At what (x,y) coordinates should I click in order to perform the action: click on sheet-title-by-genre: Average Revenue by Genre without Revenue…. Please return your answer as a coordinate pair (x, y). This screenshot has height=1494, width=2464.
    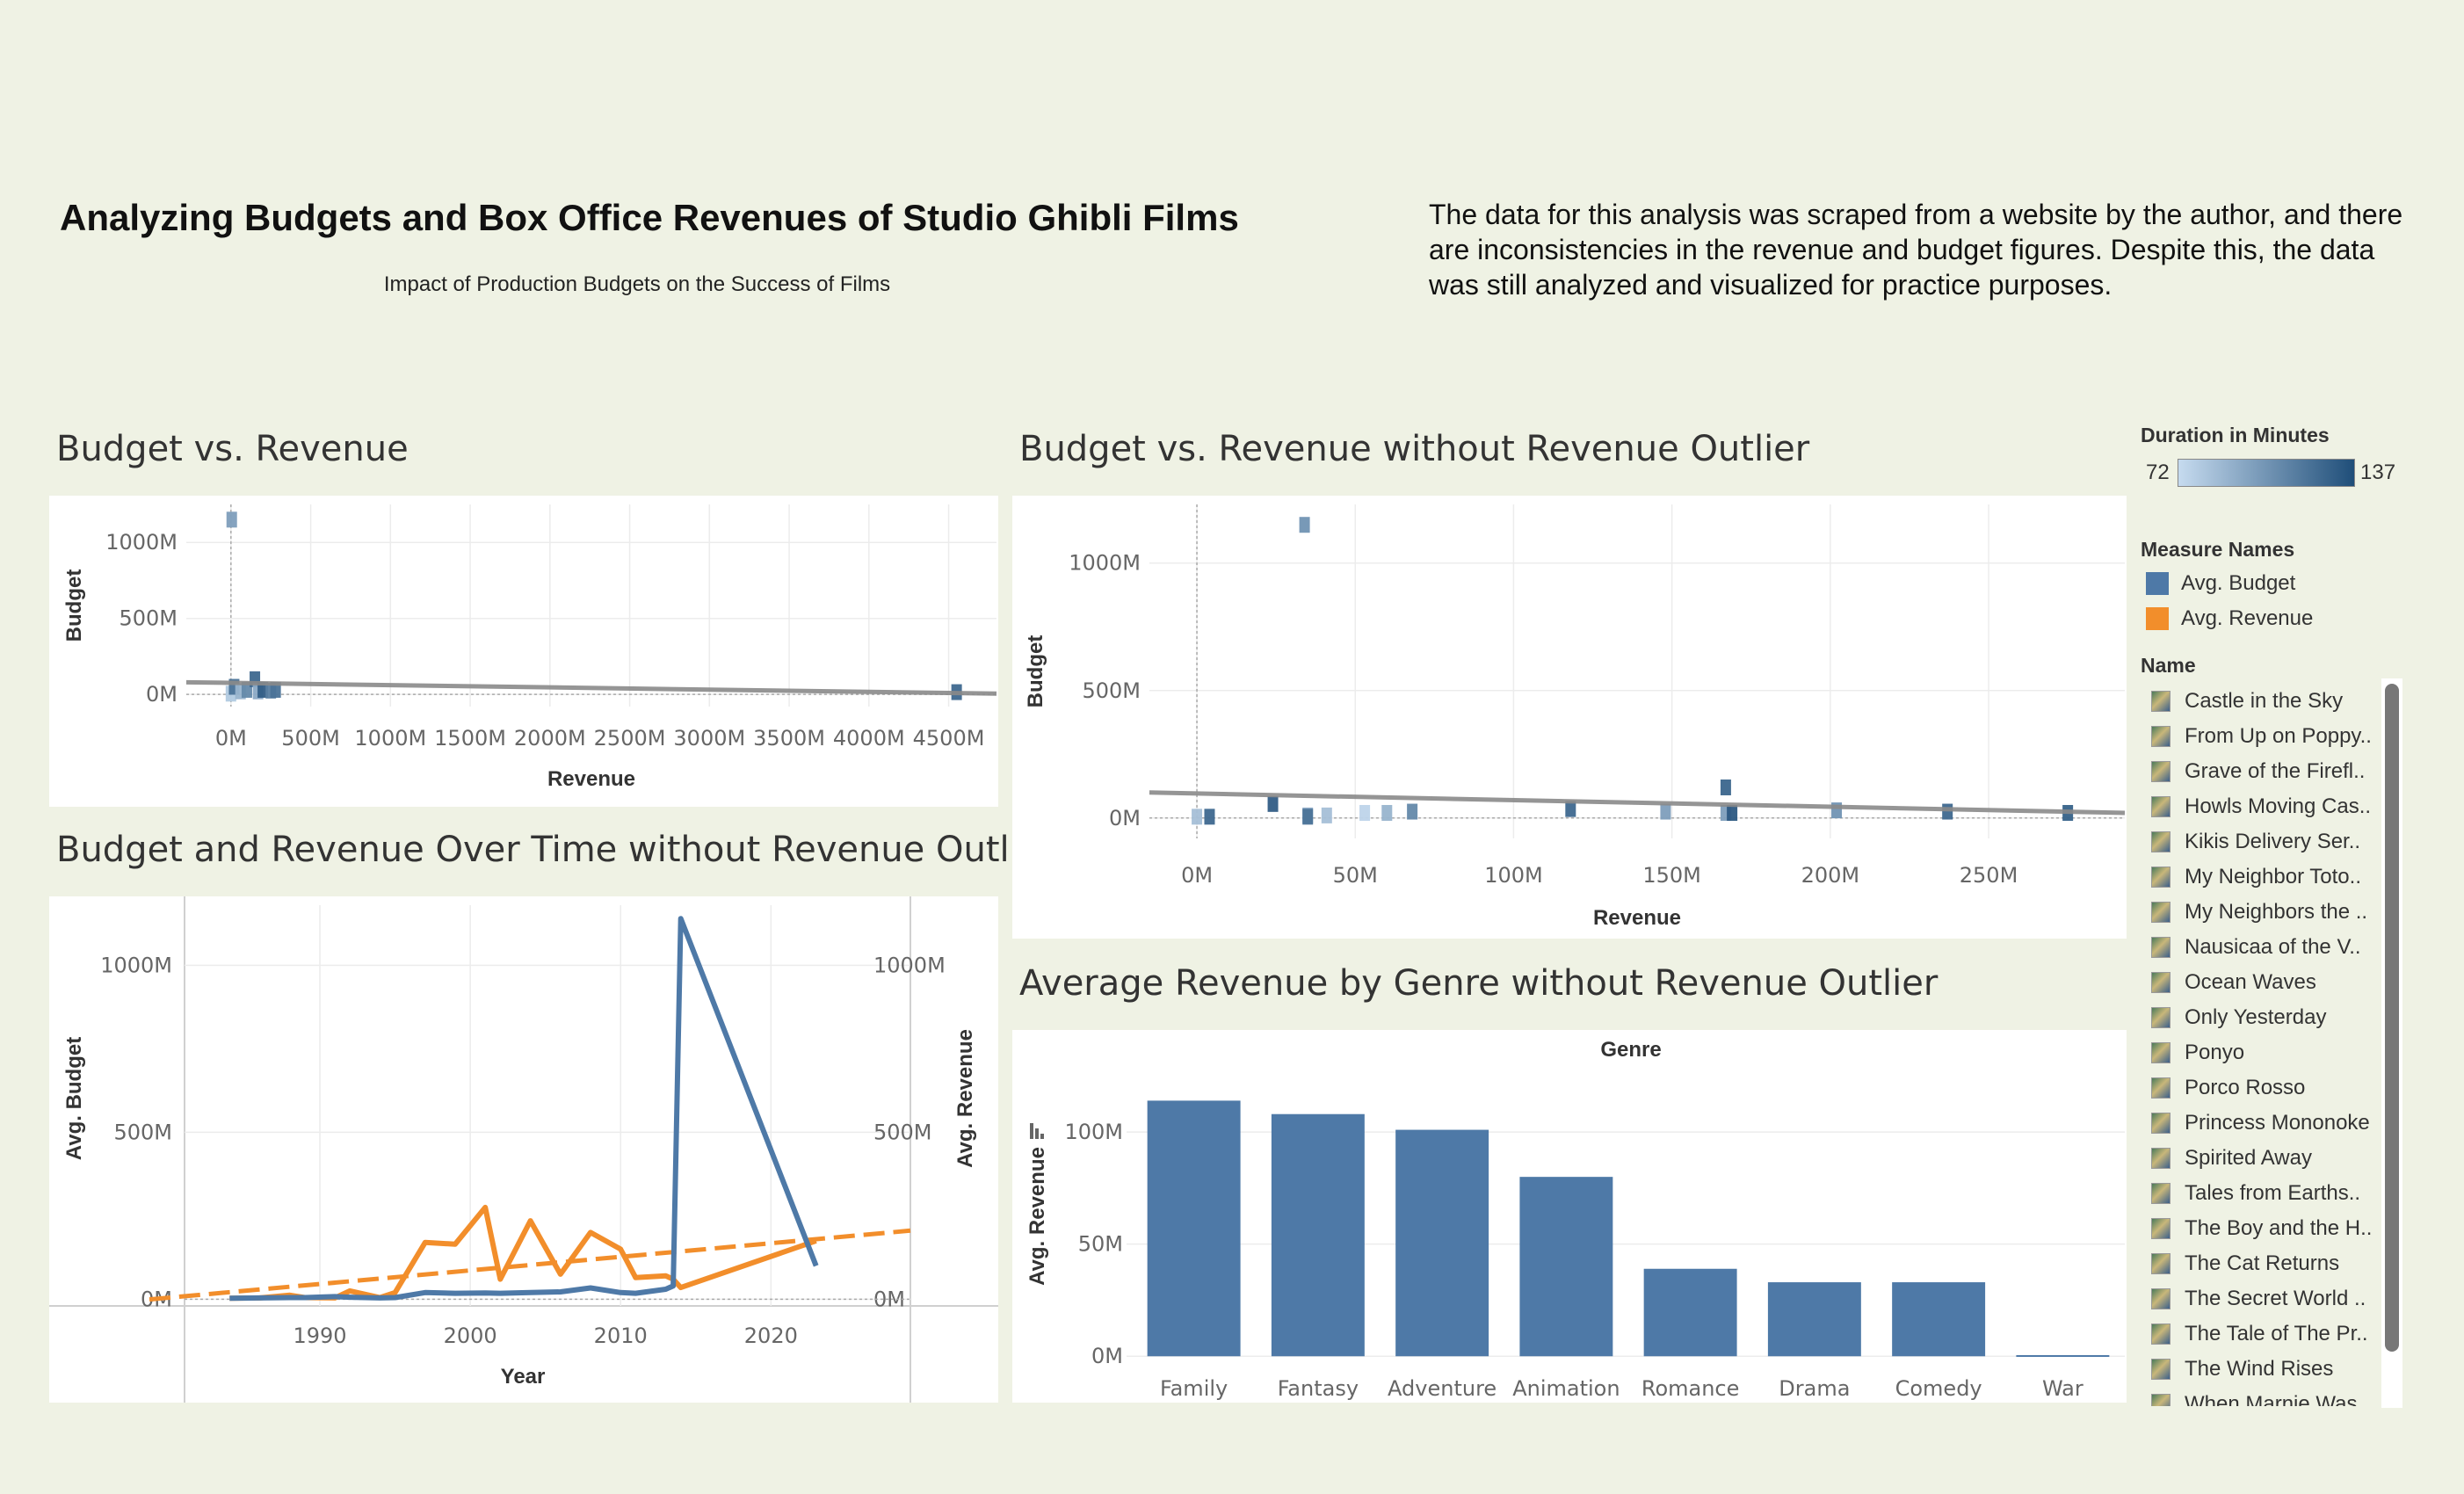
    Looking at the image, I should click on (1479, 983).